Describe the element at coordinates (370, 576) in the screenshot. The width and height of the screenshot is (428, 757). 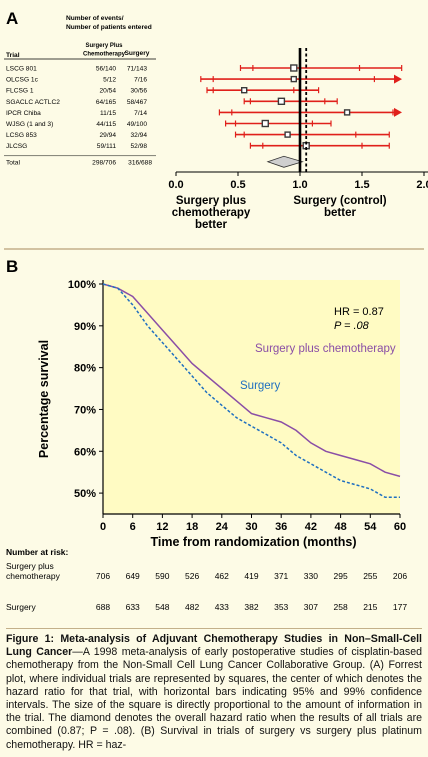
I see `at-risk-value: 255` at that location.